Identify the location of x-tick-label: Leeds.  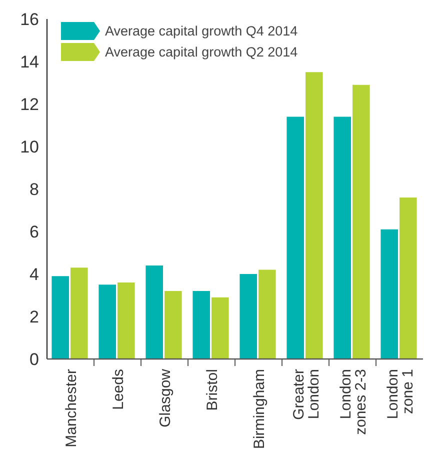
(118, 389).